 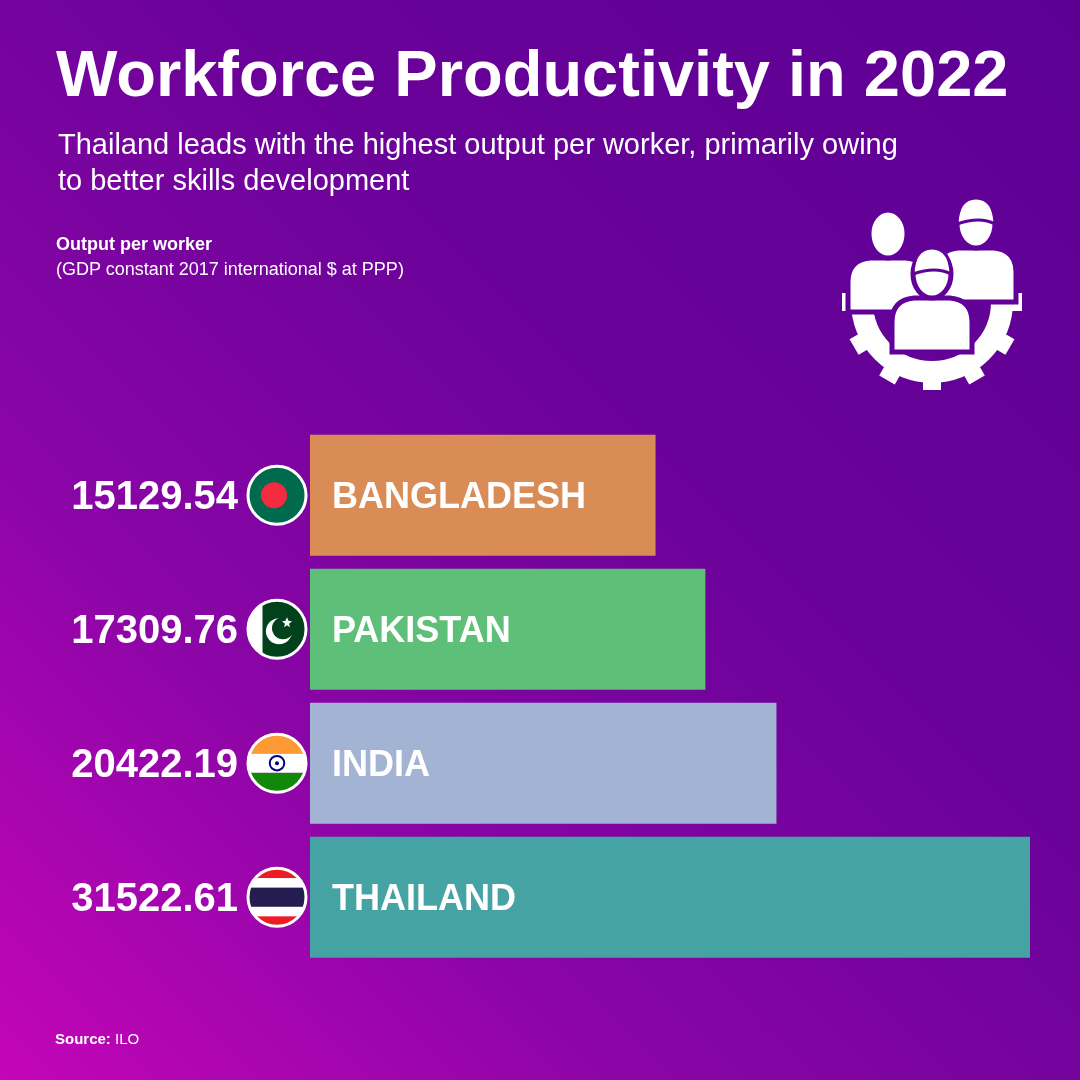 I want to click on data-label: 17309.76, so click(x=154, y=629).